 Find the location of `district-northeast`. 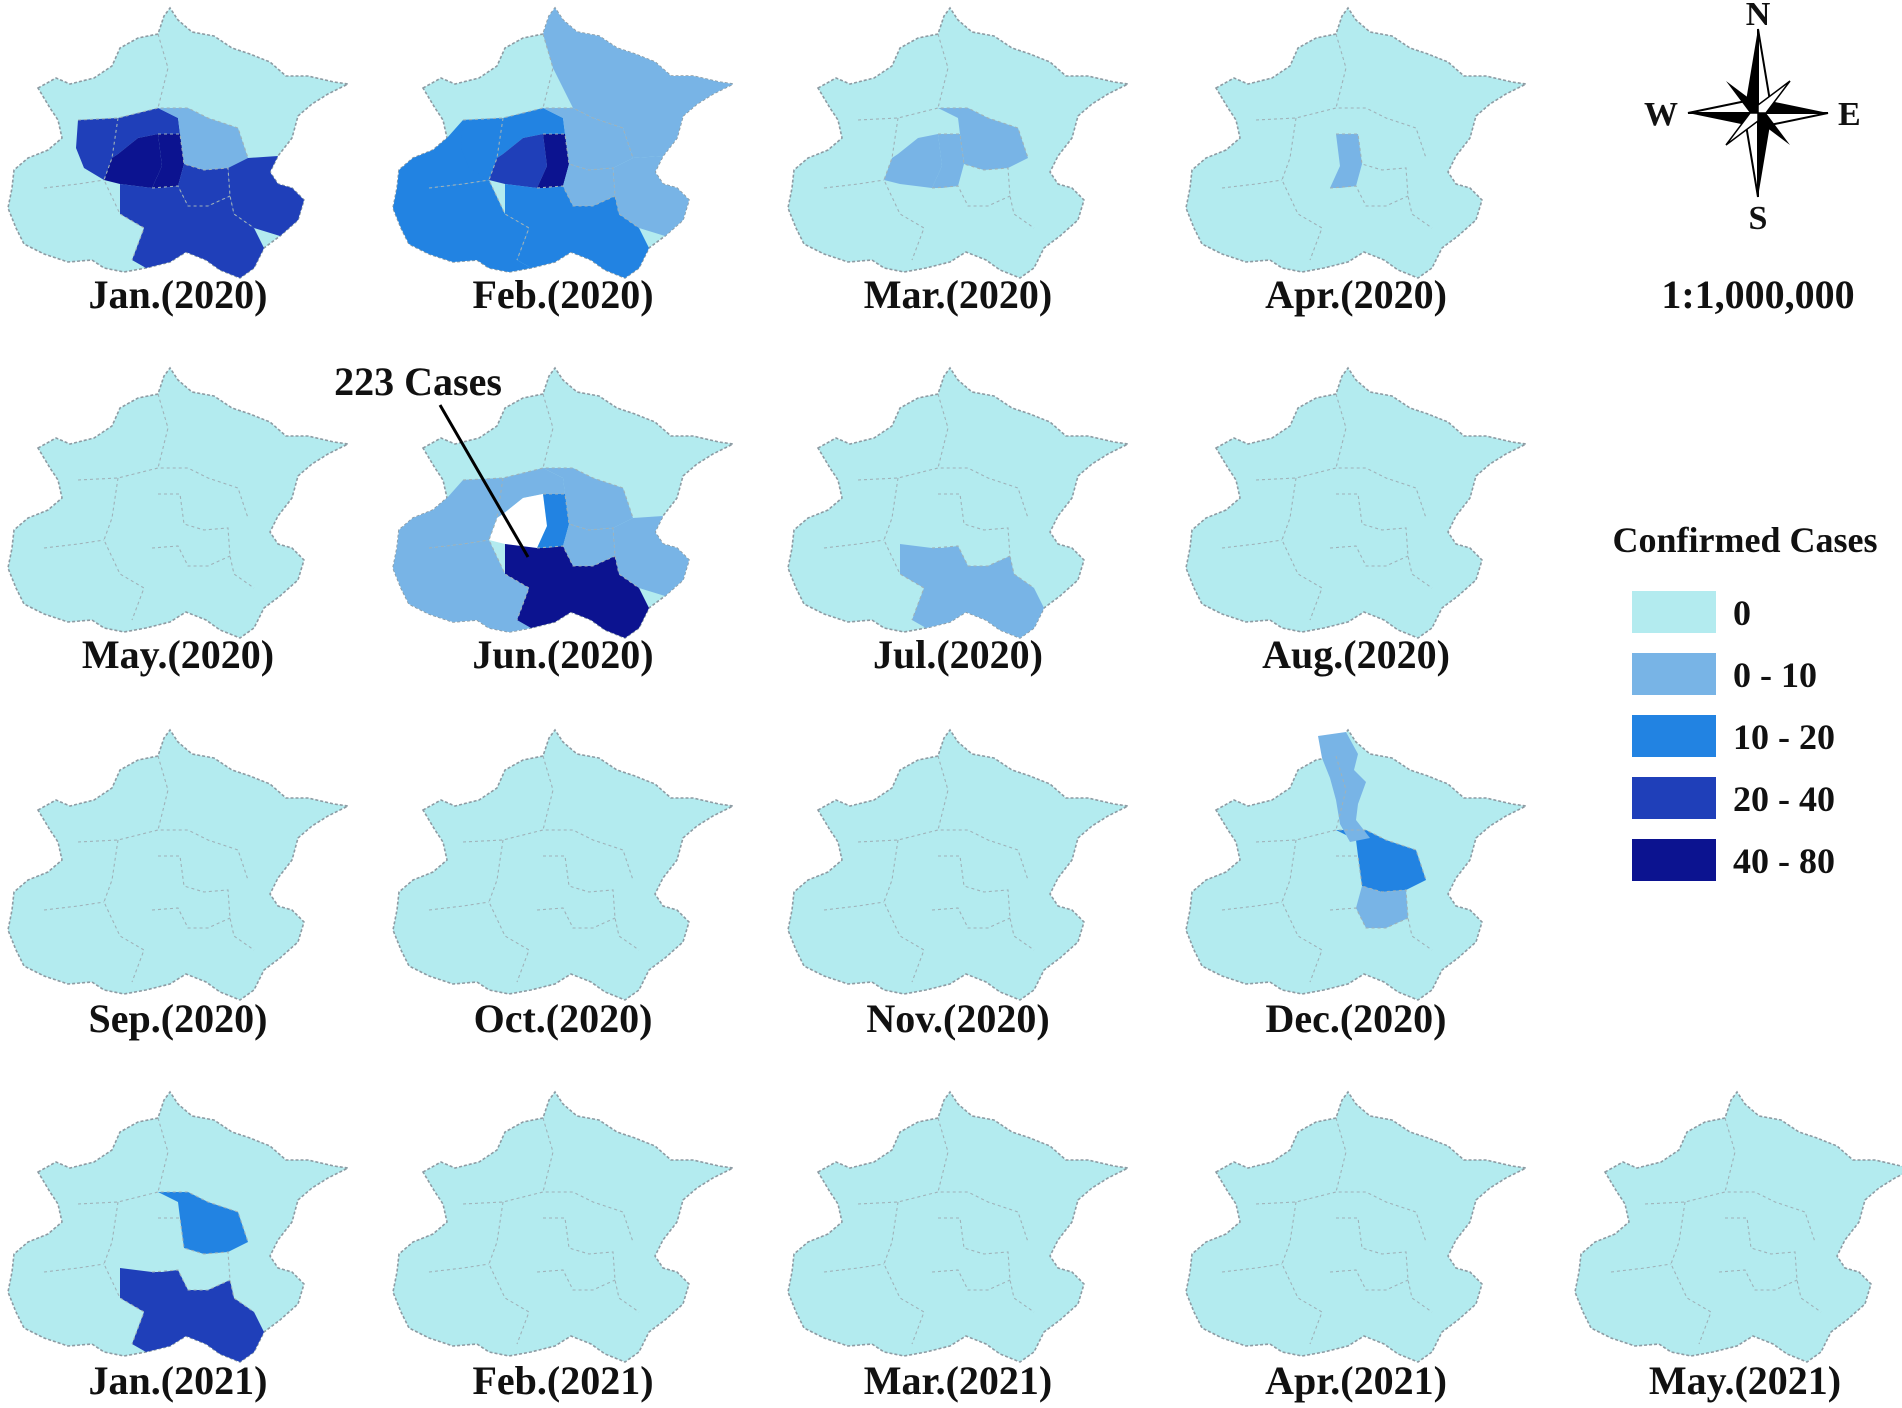

district-northeast is located at coordinates (638, 83).